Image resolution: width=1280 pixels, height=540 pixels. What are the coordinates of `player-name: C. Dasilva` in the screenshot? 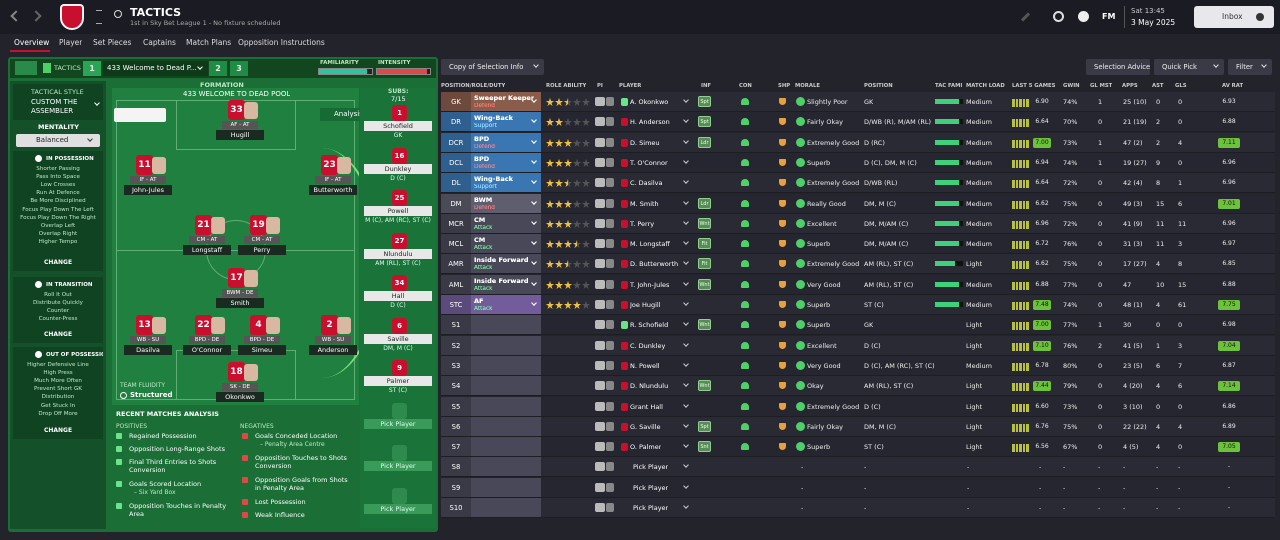 It's located at (646, 183).